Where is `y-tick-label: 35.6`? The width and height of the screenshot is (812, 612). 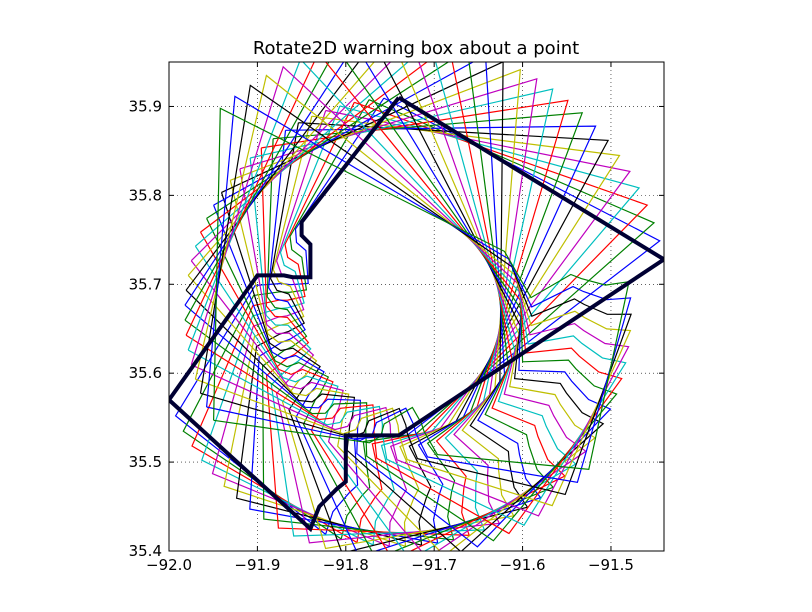
y-tick-label: 35.6 is located at coordinates (145, 373).